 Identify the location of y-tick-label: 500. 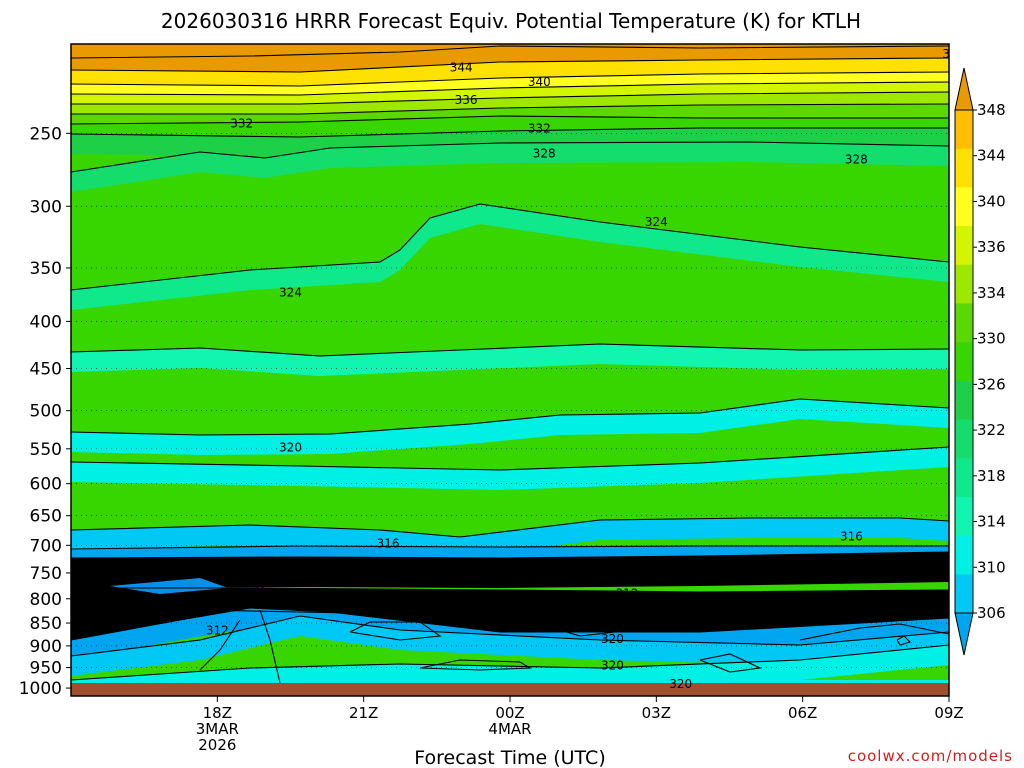
(46, 412).